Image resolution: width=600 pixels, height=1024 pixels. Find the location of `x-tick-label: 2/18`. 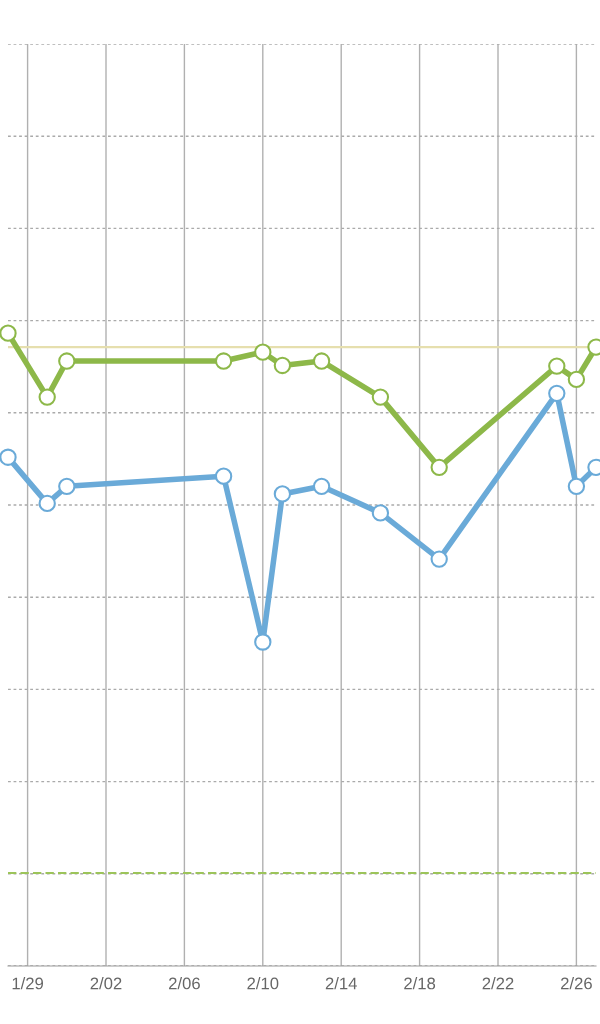

x-tick-label: 2/18 is located at coordinates (420, 983).